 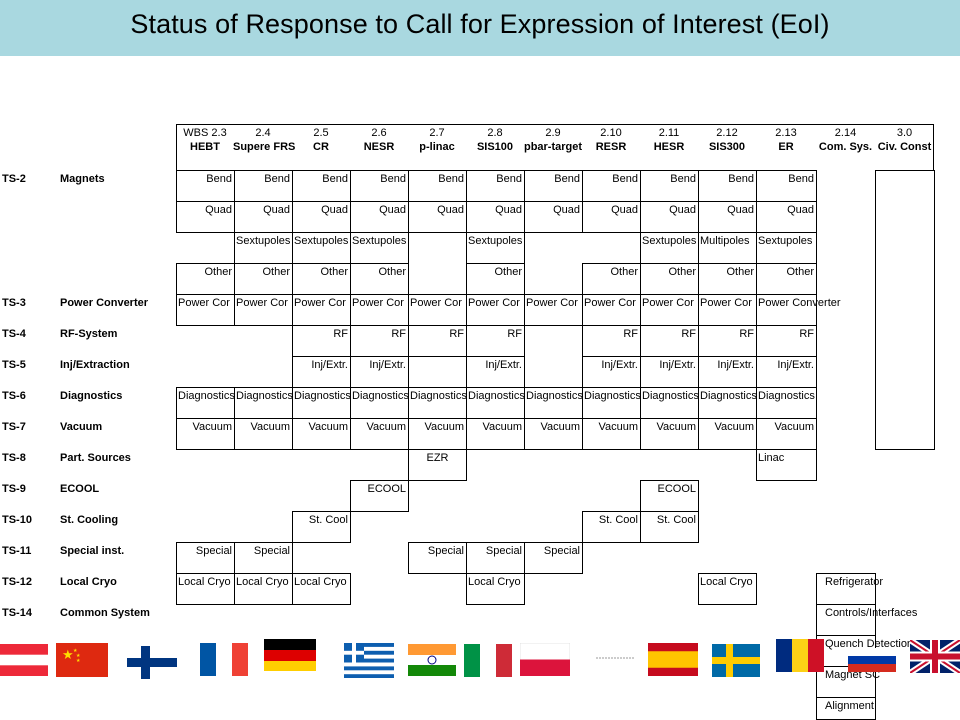 What do you see at coordinates (14, 489) in the screenshot?
I see `row-code: TS-9` at bounding box center [14, 489].